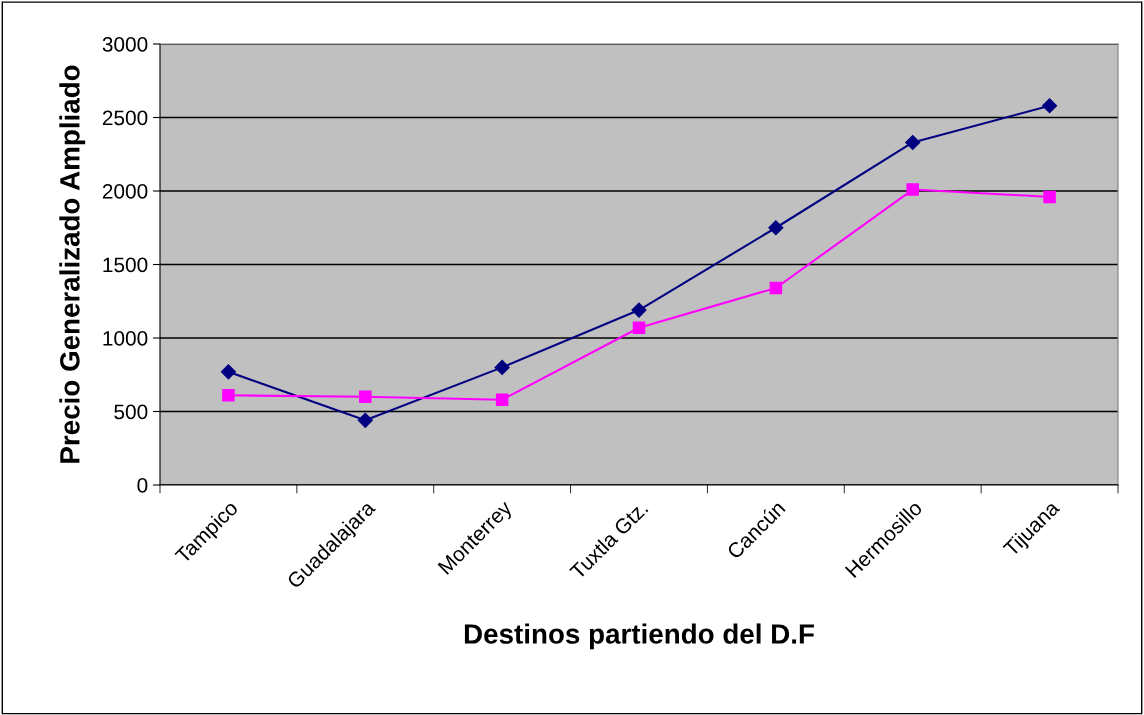  Describe the element at coordinates (639, 636) in the screenshot. I see `x-axis-title: Destinos partiendo del D.F` at that location.